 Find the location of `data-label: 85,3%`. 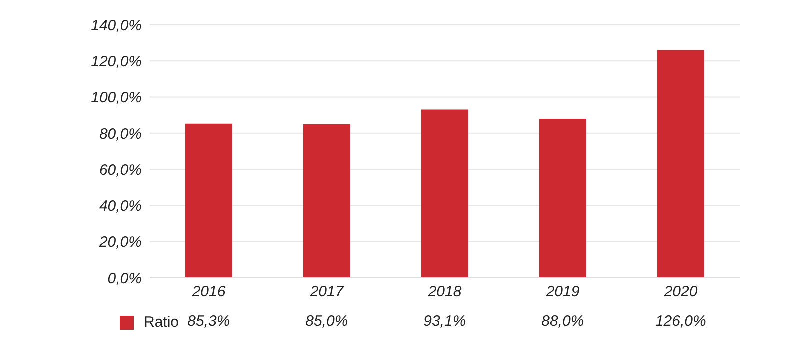

data-label: 85,3% is located at coordinates (209, 321).